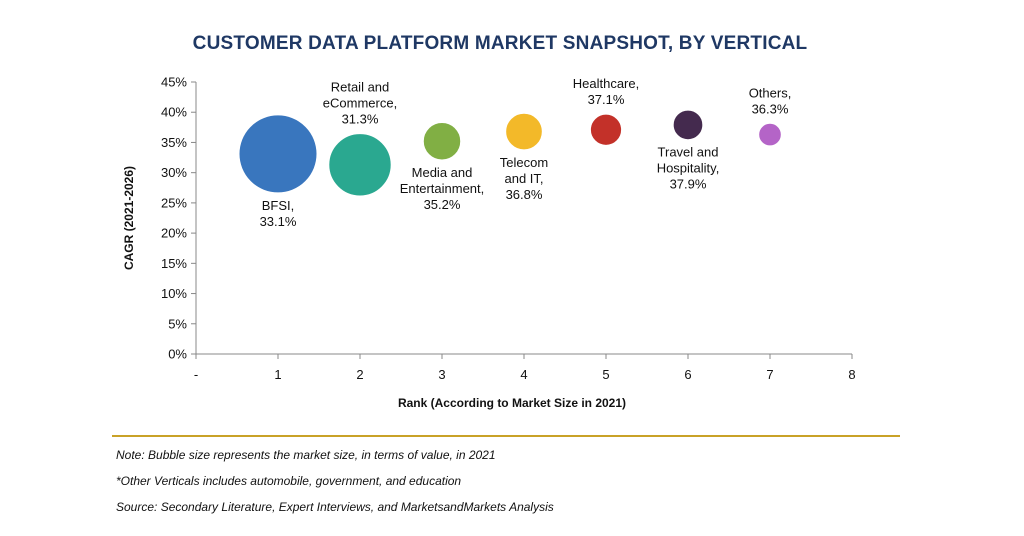 The image size is (1024, 536). Describe the element at coordinates (360, 103) in the screenshot. I see `bubble-label: Retail and eCommerce, 31.3%` at that location.